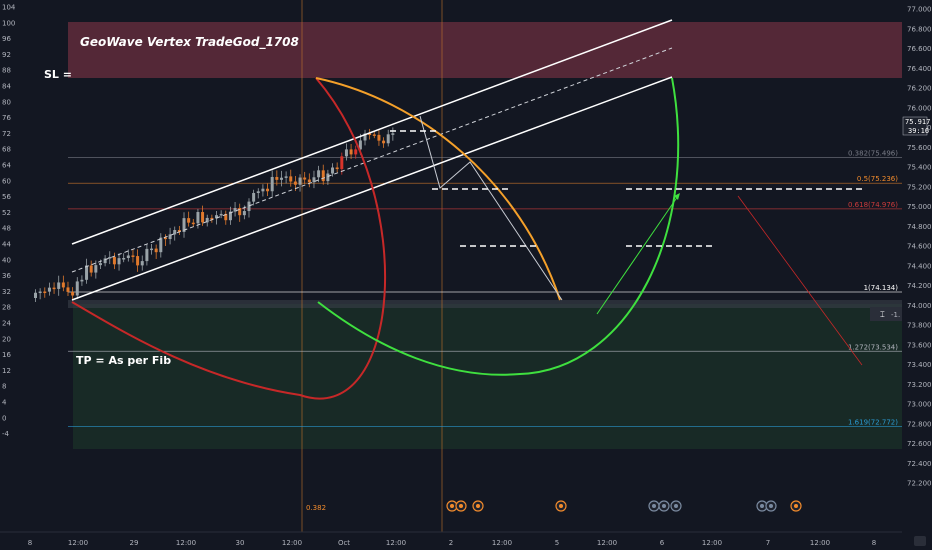  What do you see at coordinates (919, 207) in the screenshot?
I see `right-axis-tick: 75.000` at bounding box center [919, 207].